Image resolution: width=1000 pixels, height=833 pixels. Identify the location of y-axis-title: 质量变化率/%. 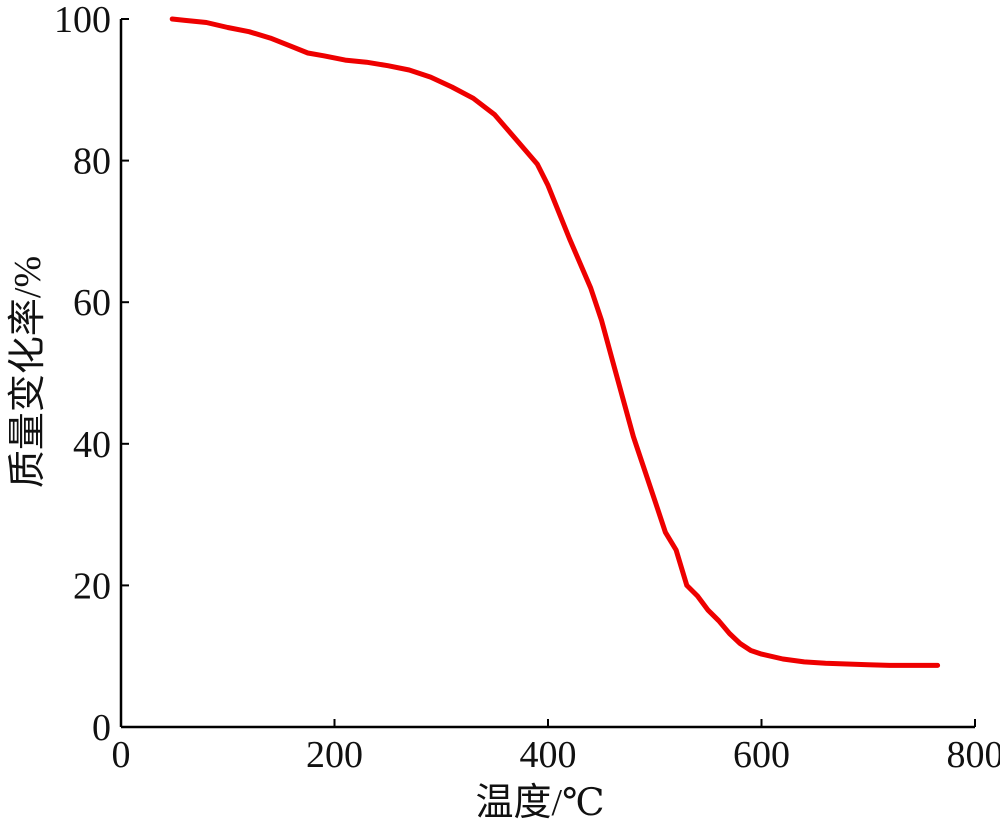
(28, 372).